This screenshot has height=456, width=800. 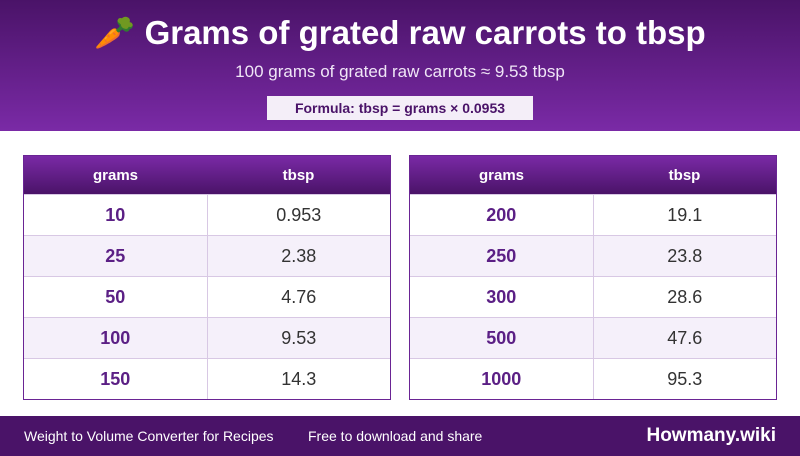 I want to click on title: Grams of grated raw carrots to tbsp, so click(x=425, y=32).